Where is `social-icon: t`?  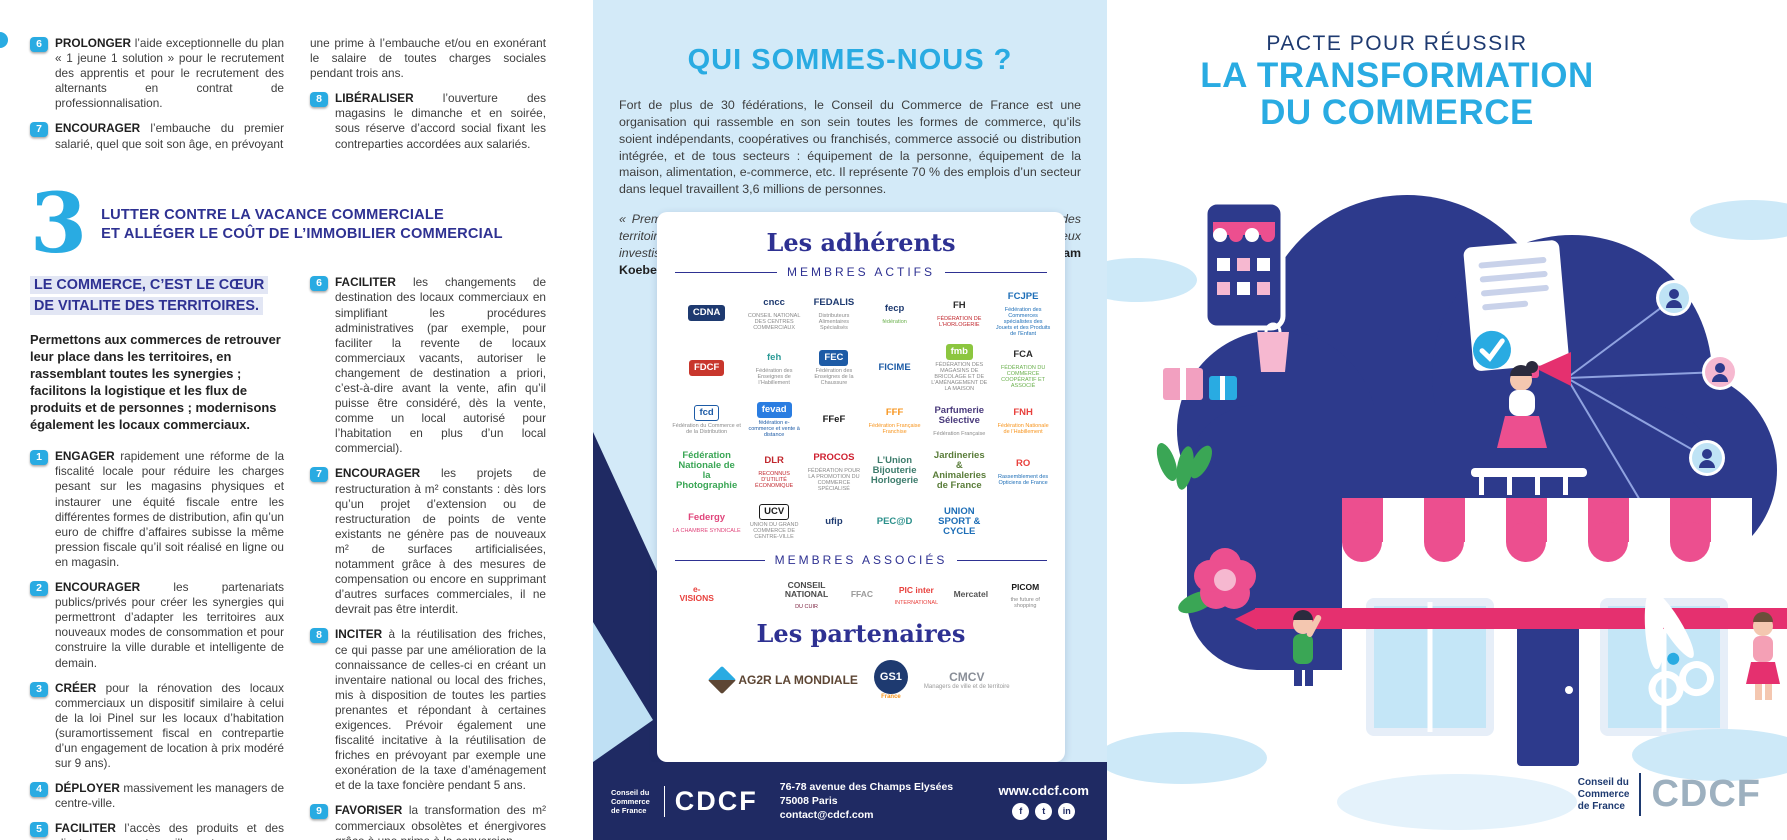 social-icon: t is located at coordinates (1044, 811).